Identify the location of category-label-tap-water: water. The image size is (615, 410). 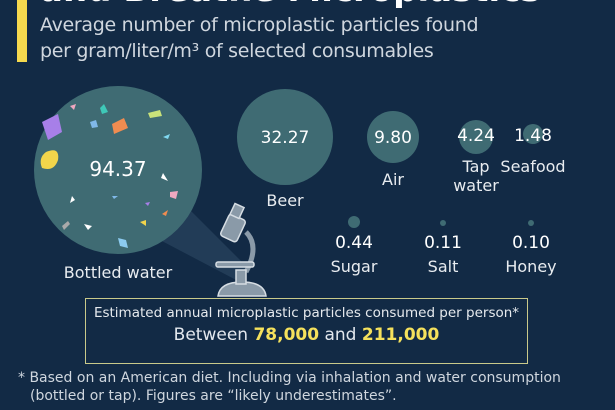
(476, 185).